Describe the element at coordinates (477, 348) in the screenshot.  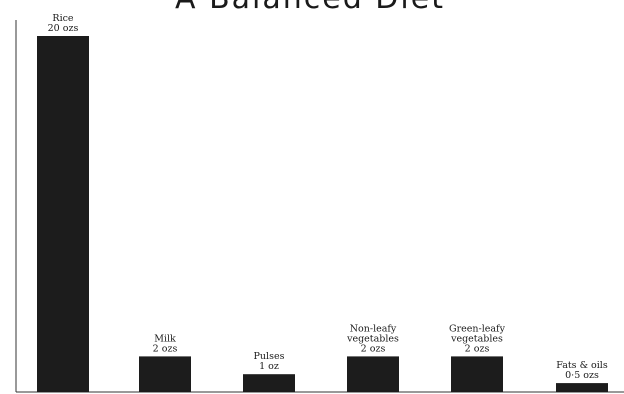
I see `bar-value-label-4: 2 ozs` at that location.